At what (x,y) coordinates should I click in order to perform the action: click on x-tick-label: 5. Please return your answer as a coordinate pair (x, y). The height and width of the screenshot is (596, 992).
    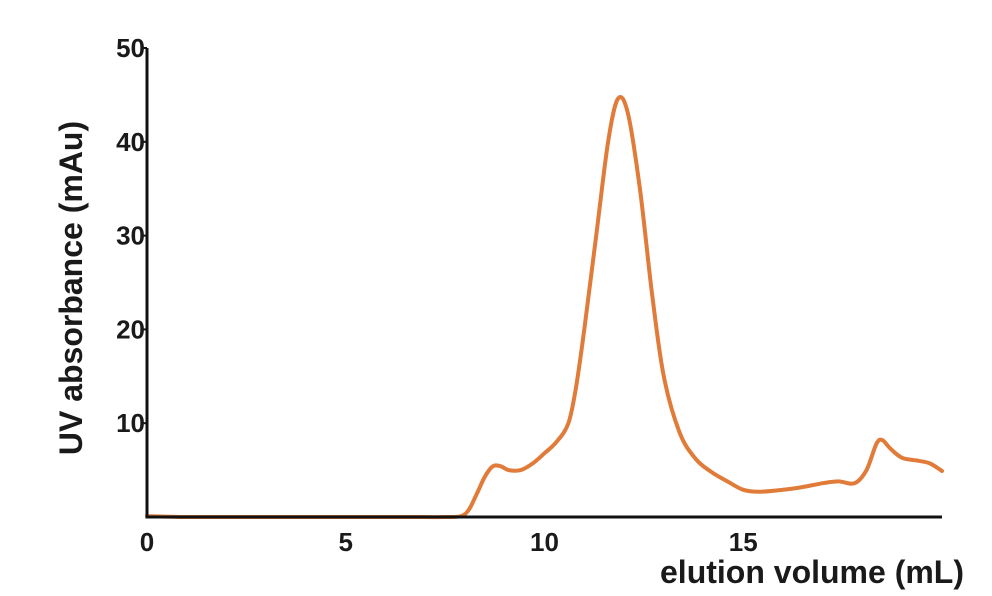
    Looking at the image, I should click on (346, 542).